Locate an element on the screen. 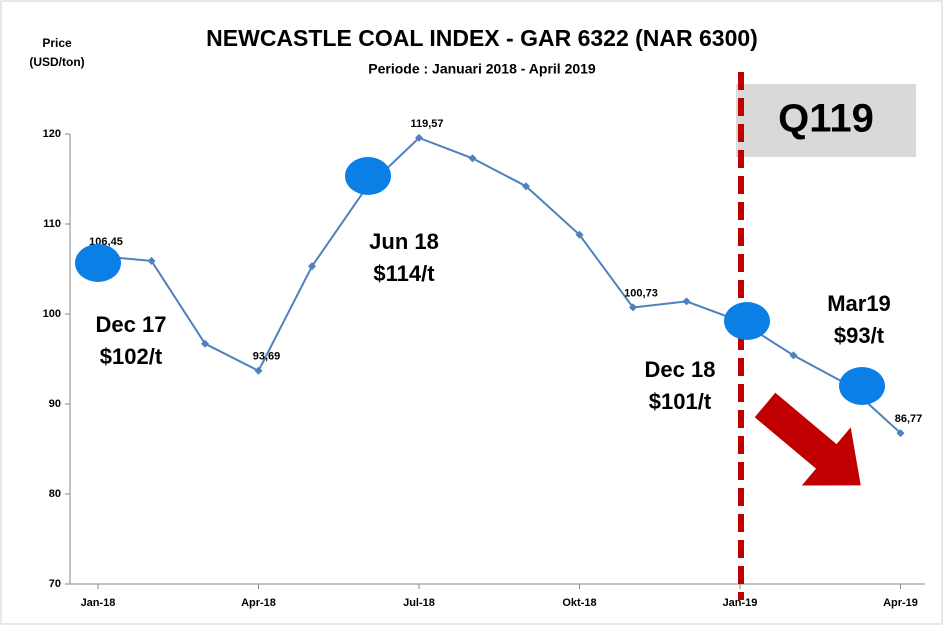 The image size is (943, 625). arrow-shape is located at coordinates (807, 439).